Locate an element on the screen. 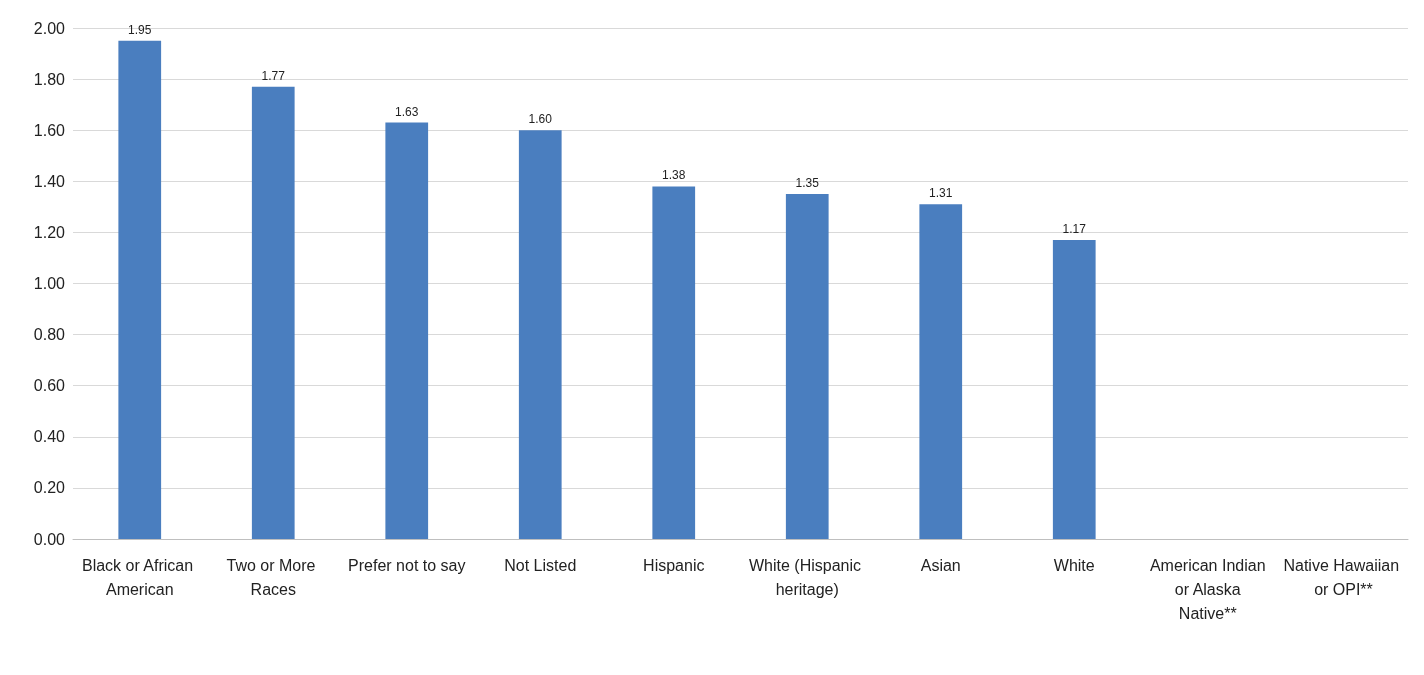 The height and width of the screenshot is (675, 1424). y-tick-label: 0.00 is located at coordinates (49, 539).